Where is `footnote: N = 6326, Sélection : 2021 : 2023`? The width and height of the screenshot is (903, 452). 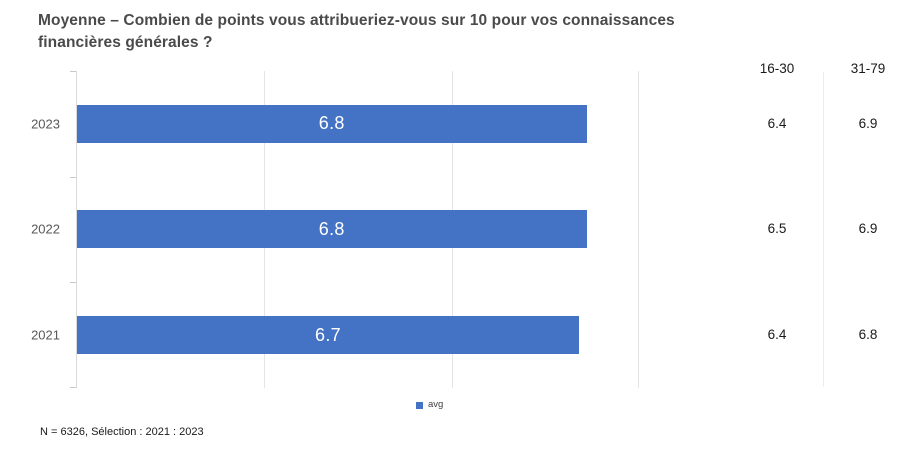
footnote: N = 6326, Sélection : 2021 : 2023 is located at coordinates (122, 432).